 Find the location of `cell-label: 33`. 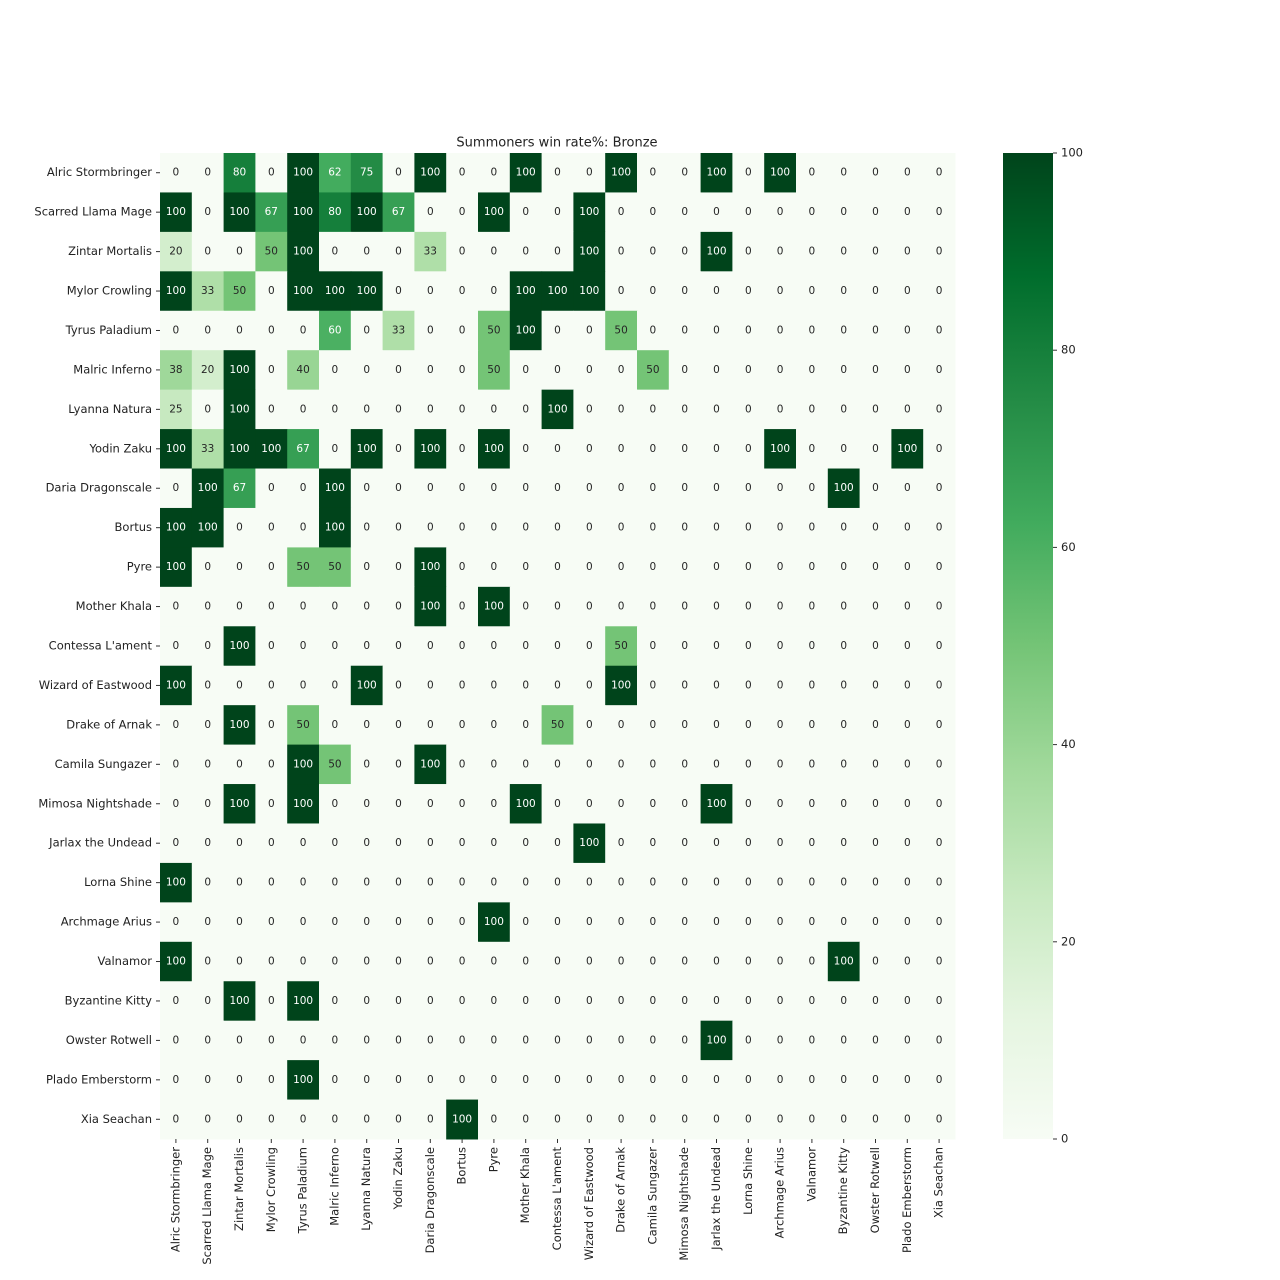

cell-label: 33 is located at coordinates (398, 330).